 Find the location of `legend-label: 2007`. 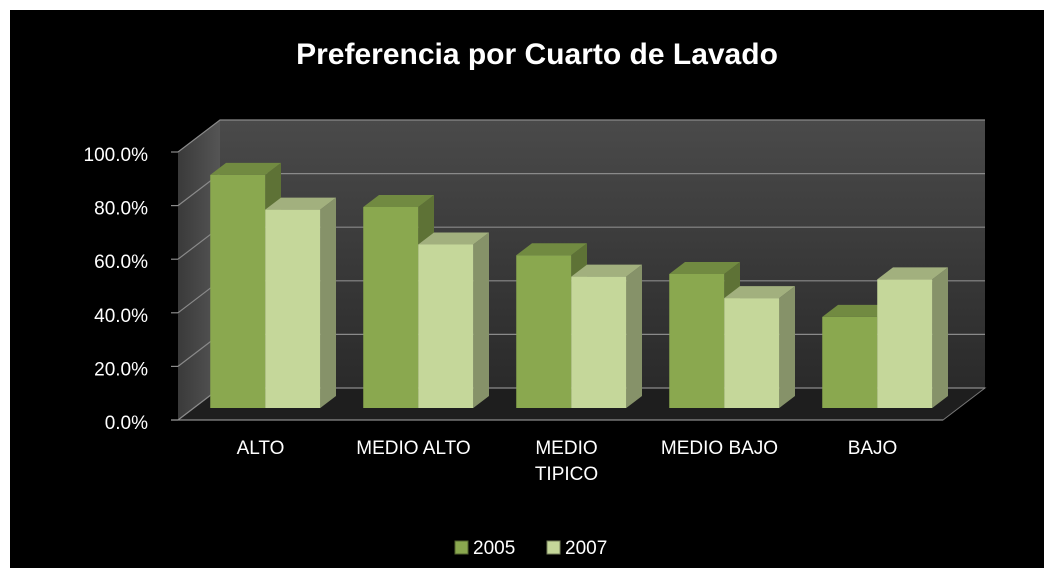

legend-label: 2007 is located at coordinates (586, 548).